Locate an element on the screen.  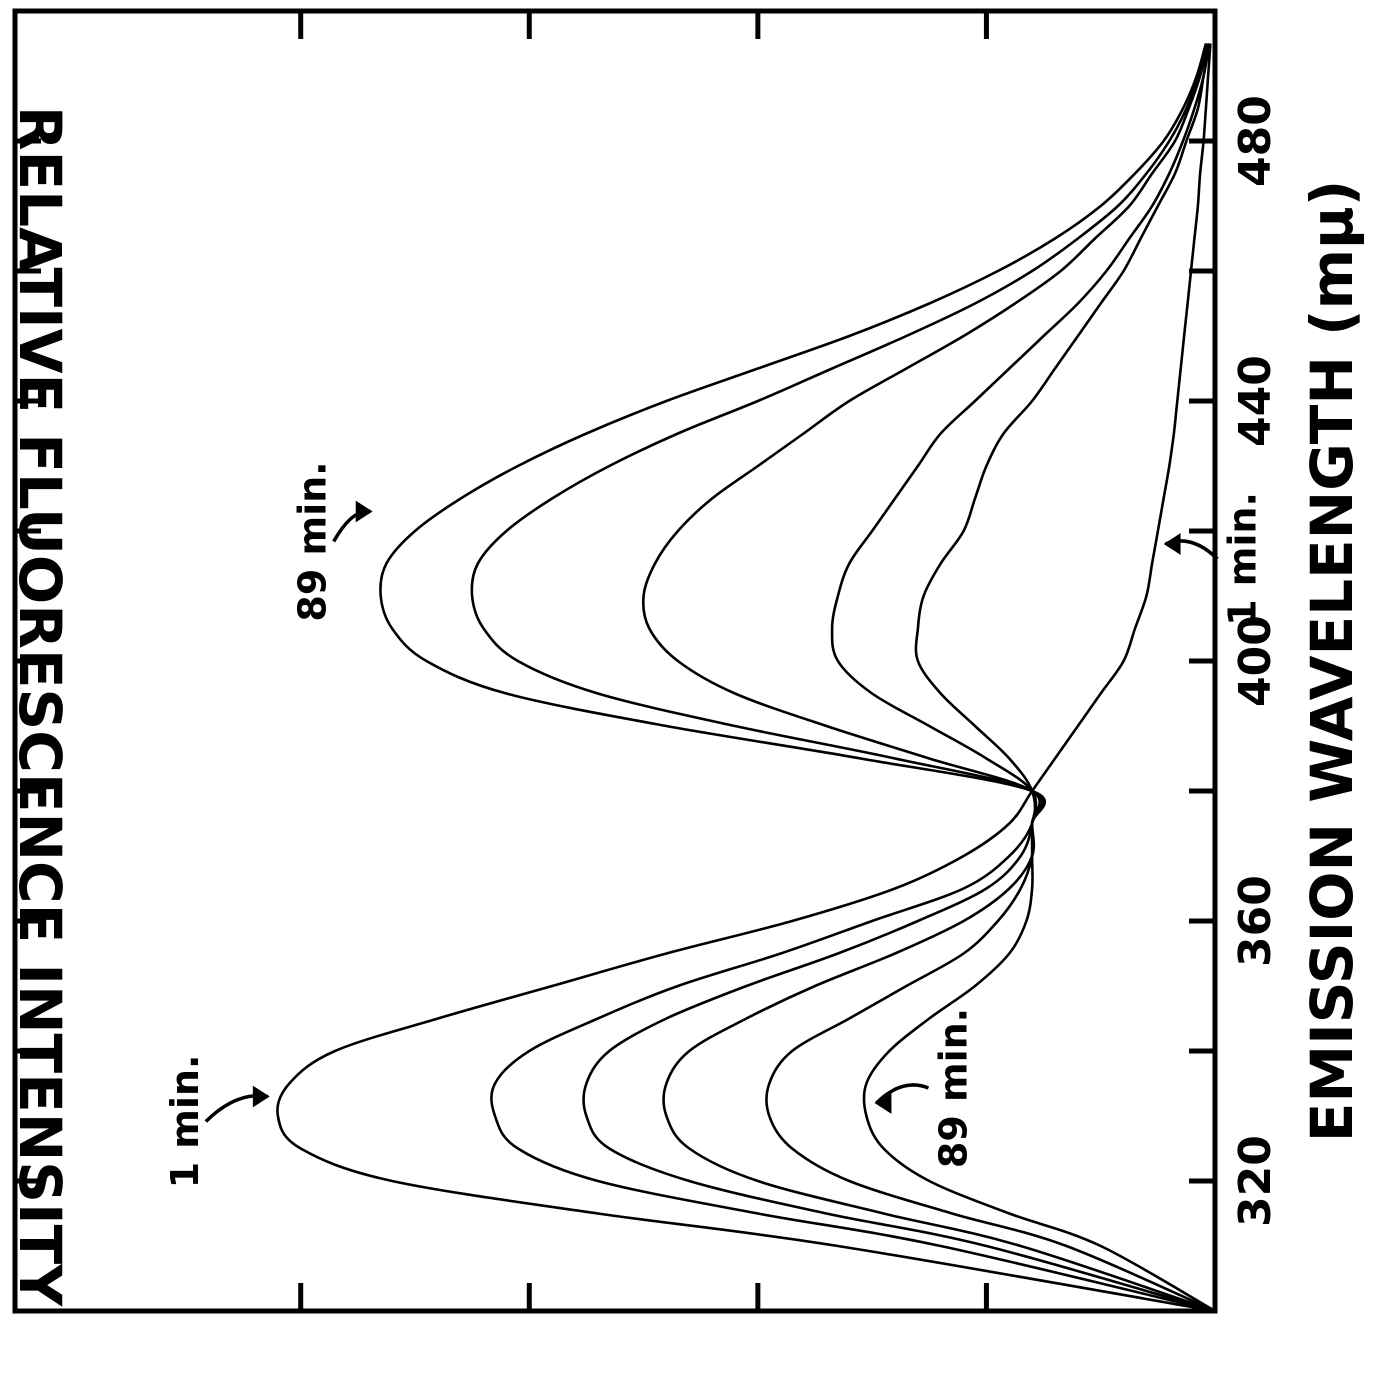
x-tick-label-440: 440 is located at coordinates (1255, 401).